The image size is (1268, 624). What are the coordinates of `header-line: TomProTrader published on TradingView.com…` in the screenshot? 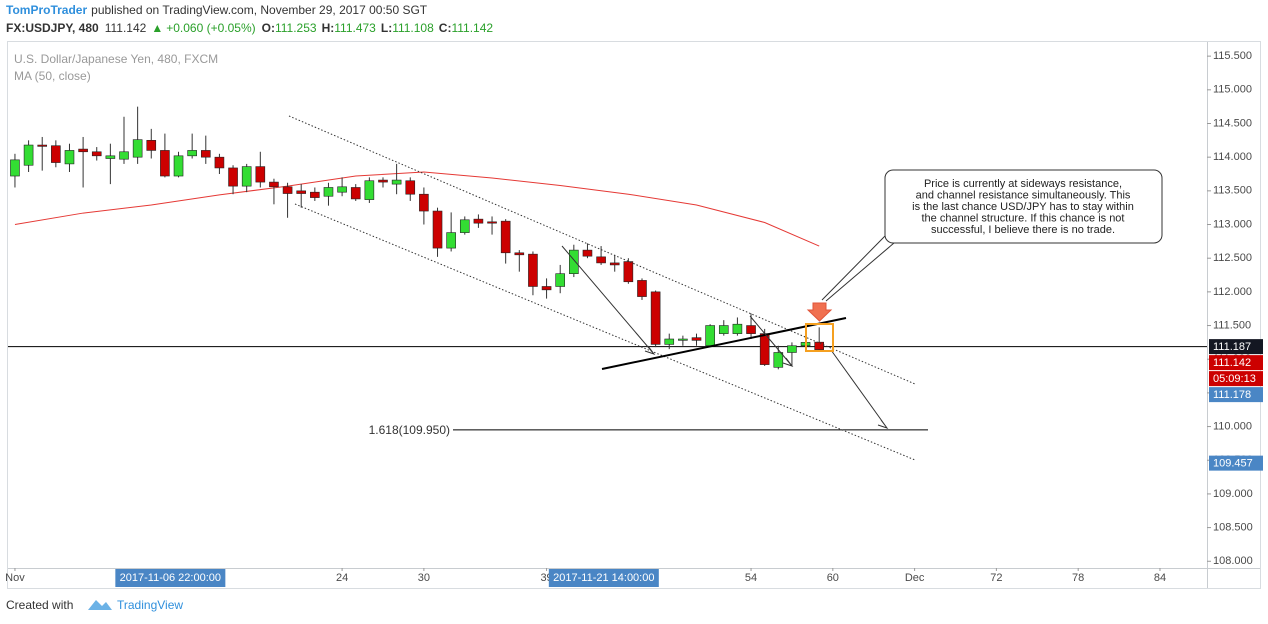 It's located at (217, 10).